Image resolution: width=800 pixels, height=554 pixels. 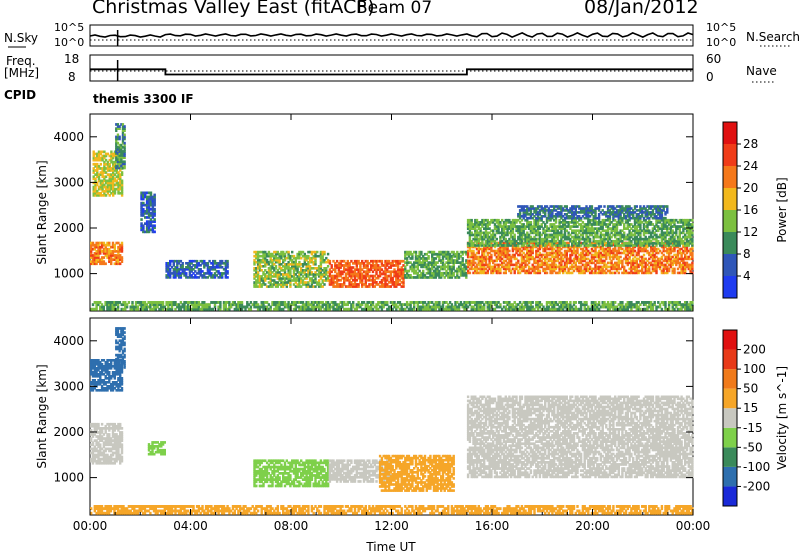 I want to click on nave-tick-top: 60, so click(x=714, y=59).